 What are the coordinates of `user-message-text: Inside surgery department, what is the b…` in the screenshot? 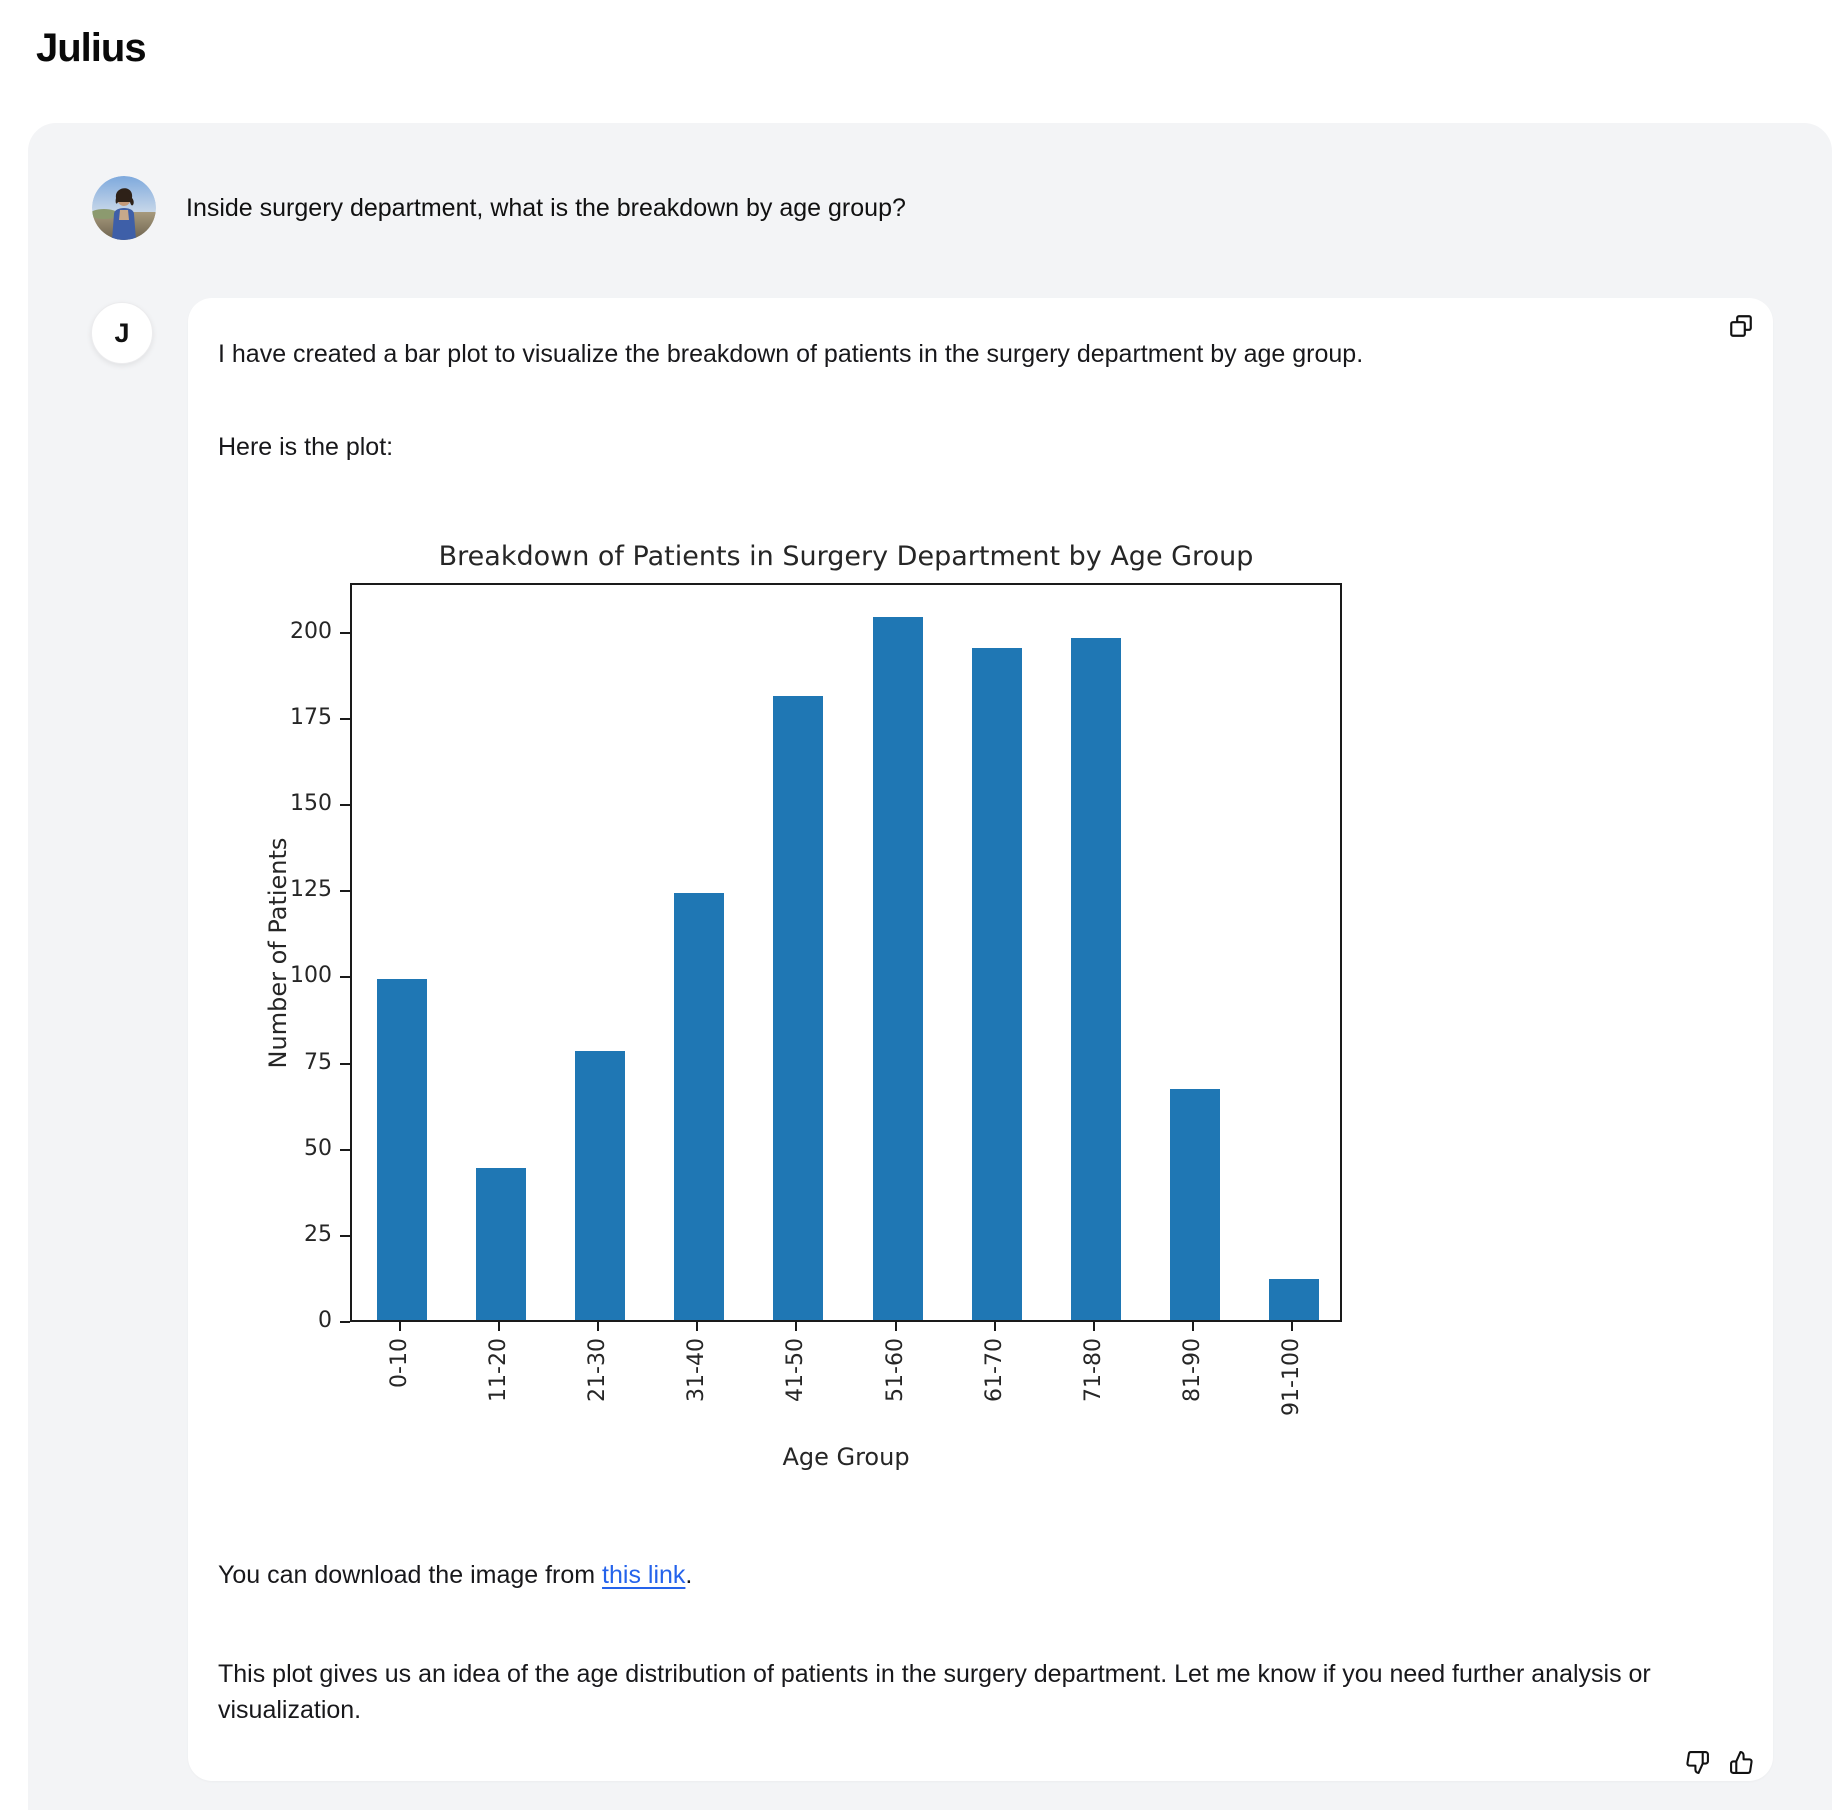 It's located at (546, 208).